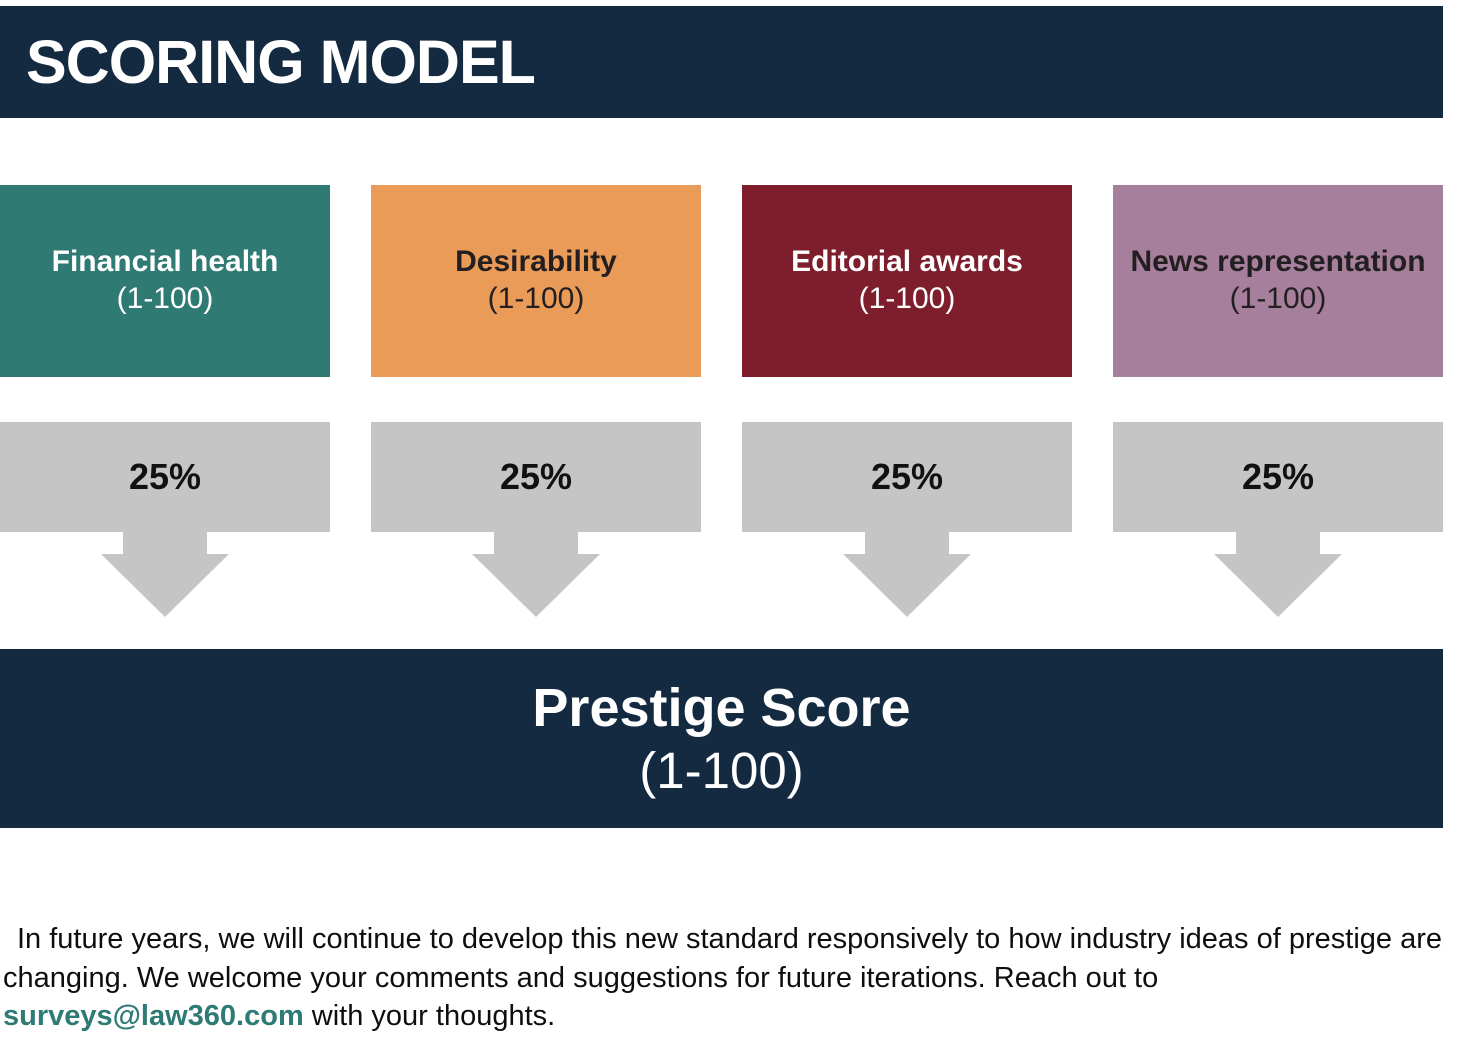 The image size is (1465, 1063). I want to click on factor-column-desirability: Desirability (1-100) 25%, so click(536, 401).